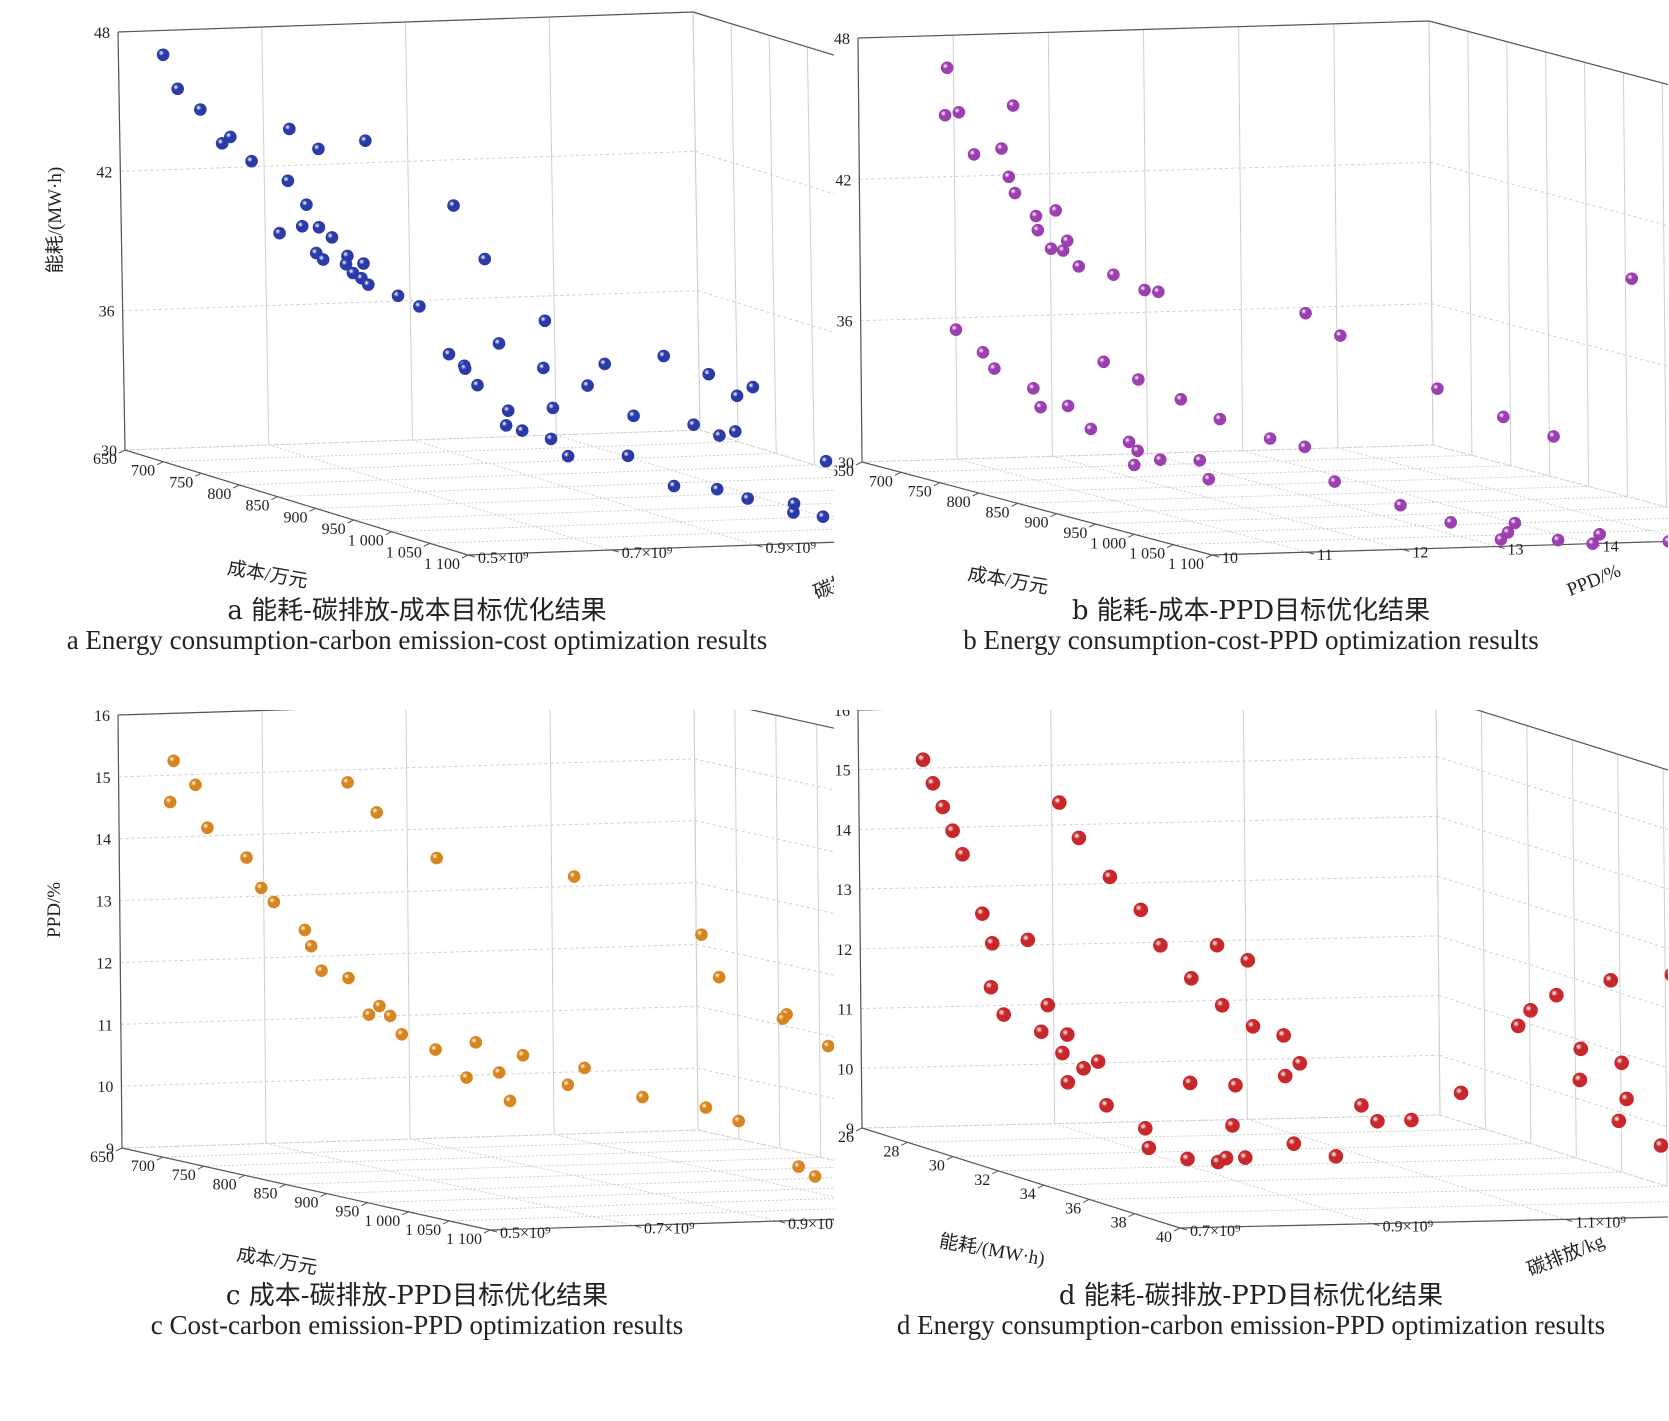 The image size is (1669, 1421). I want to click on x-axis-label: 成本/万元, so click(268, 575).